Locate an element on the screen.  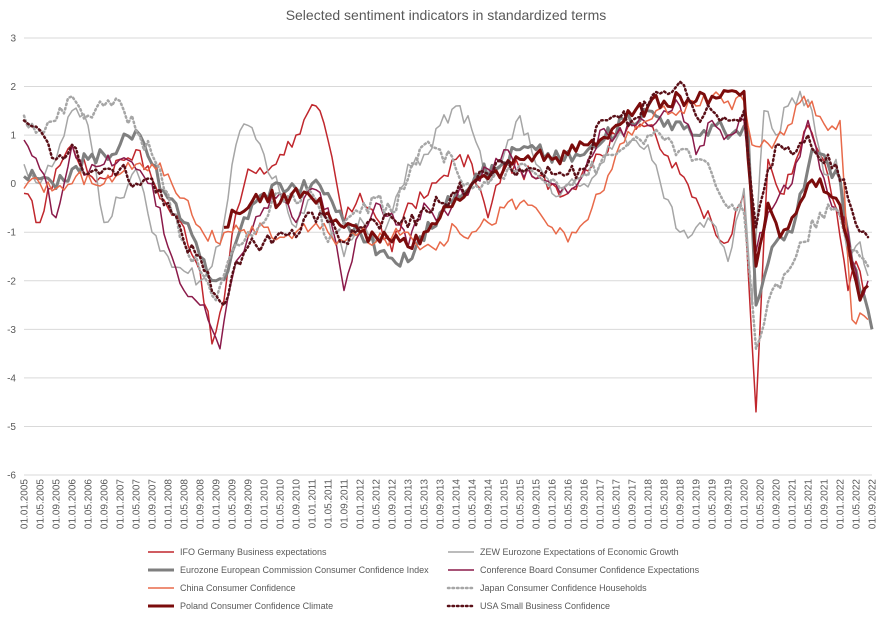
x-tick-label: 01.01.2012 is located at coordinates (361, 504).